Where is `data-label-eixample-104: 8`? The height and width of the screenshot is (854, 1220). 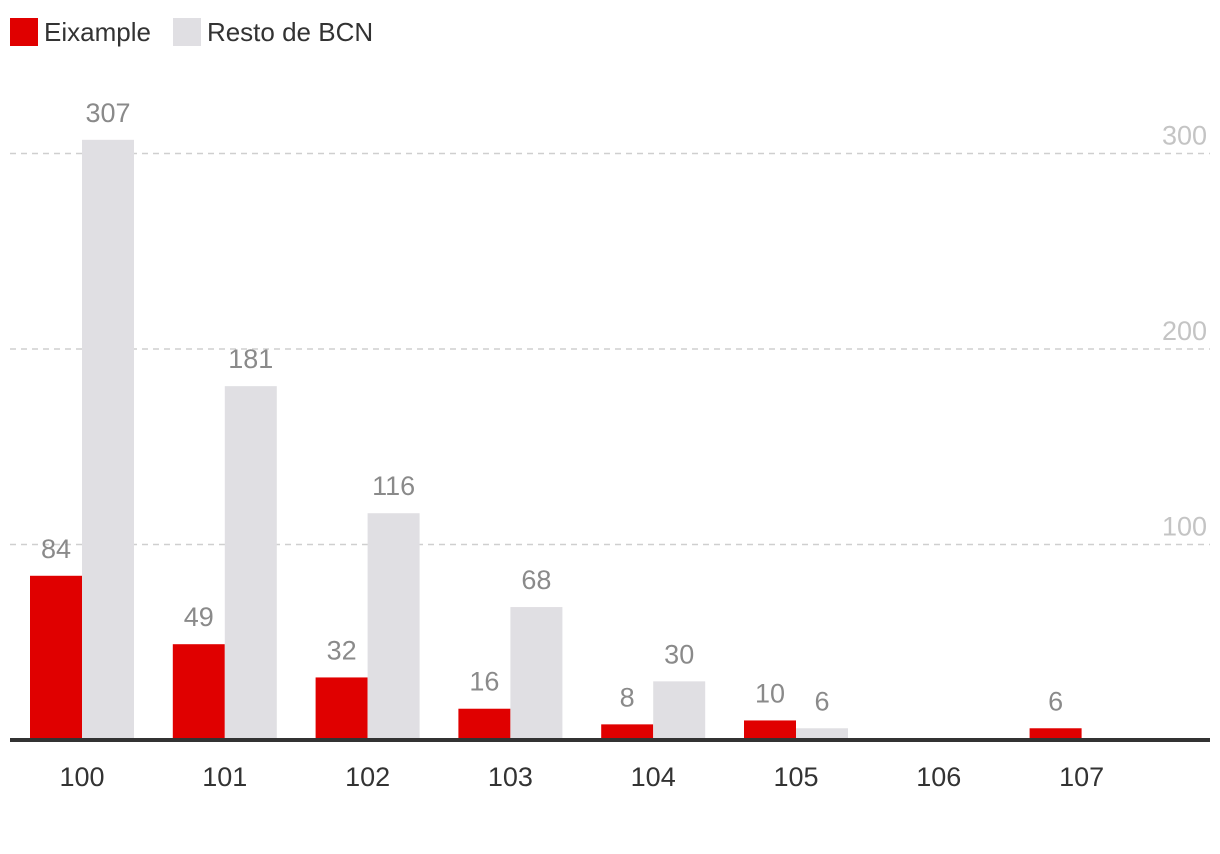 data-label-eixample-104: 8 is located at coordinates (627, 697).